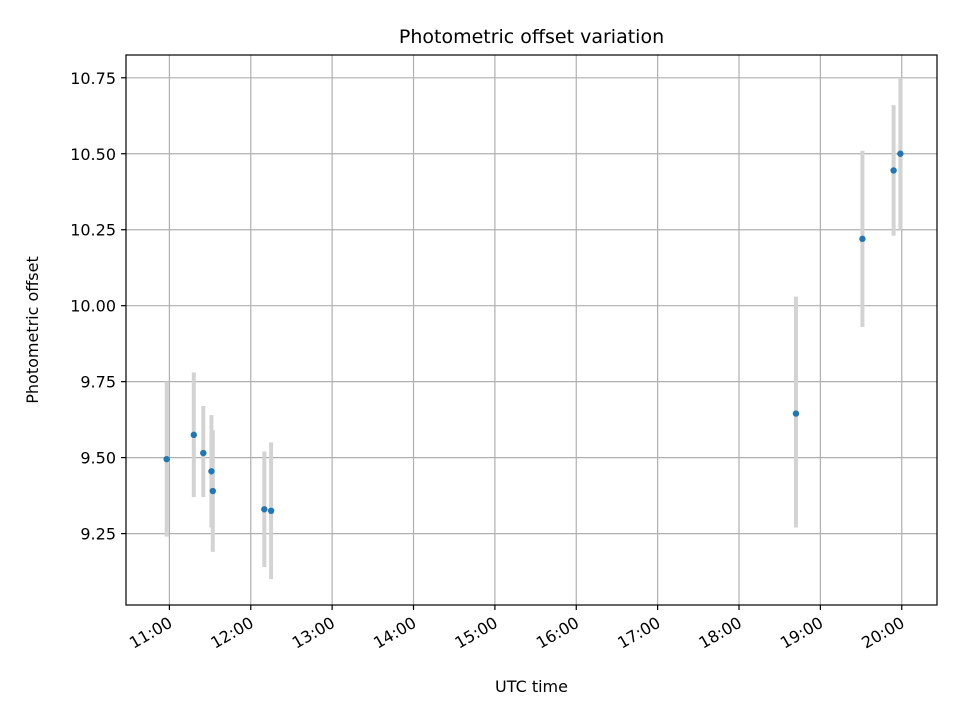  What do you see at coordinates (531, 37) in the screenshot?
I see `chart-title: Photometric offset variation` at bounding box center [531, 37].